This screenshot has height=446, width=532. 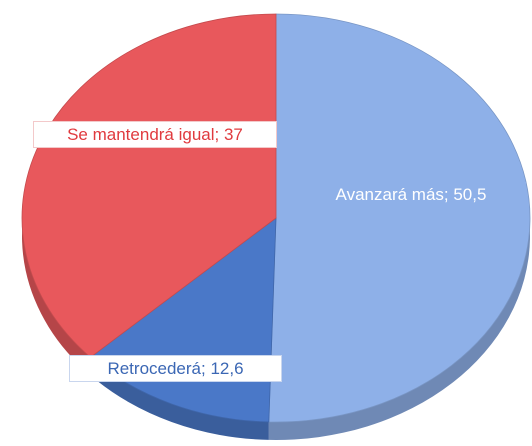 I want to click on data-label: Avanzará más; 50,5, so click(x=411, y=194).